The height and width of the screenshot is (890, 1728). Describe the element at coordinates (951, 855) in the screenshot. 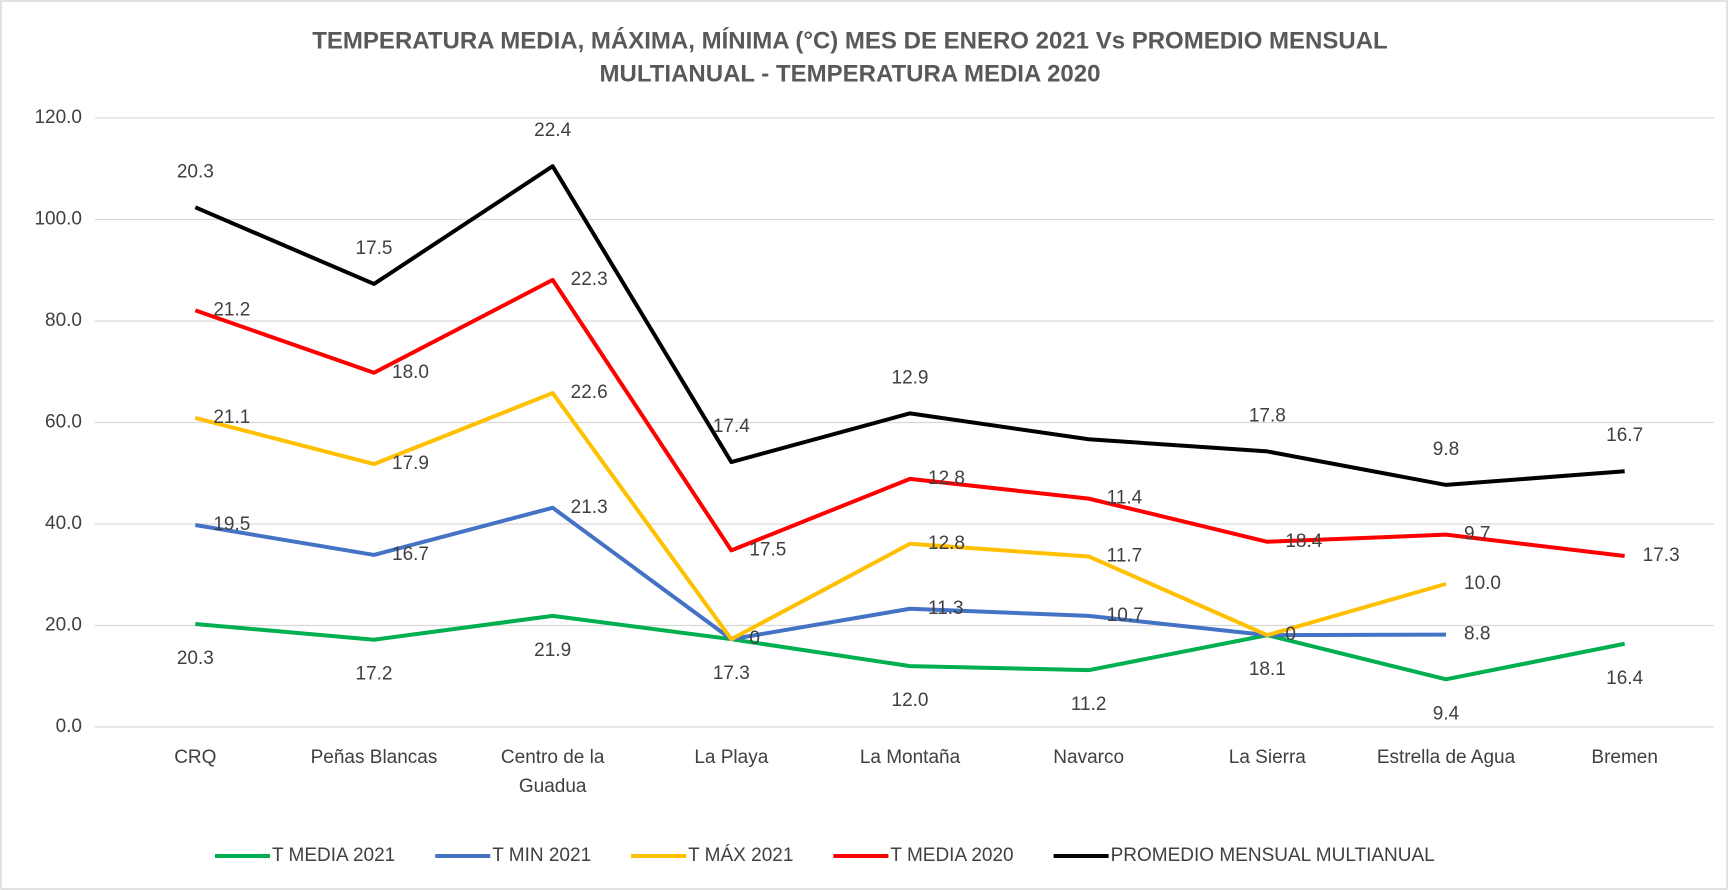

I see `legend-label: T MEDIA 2020` at that location.